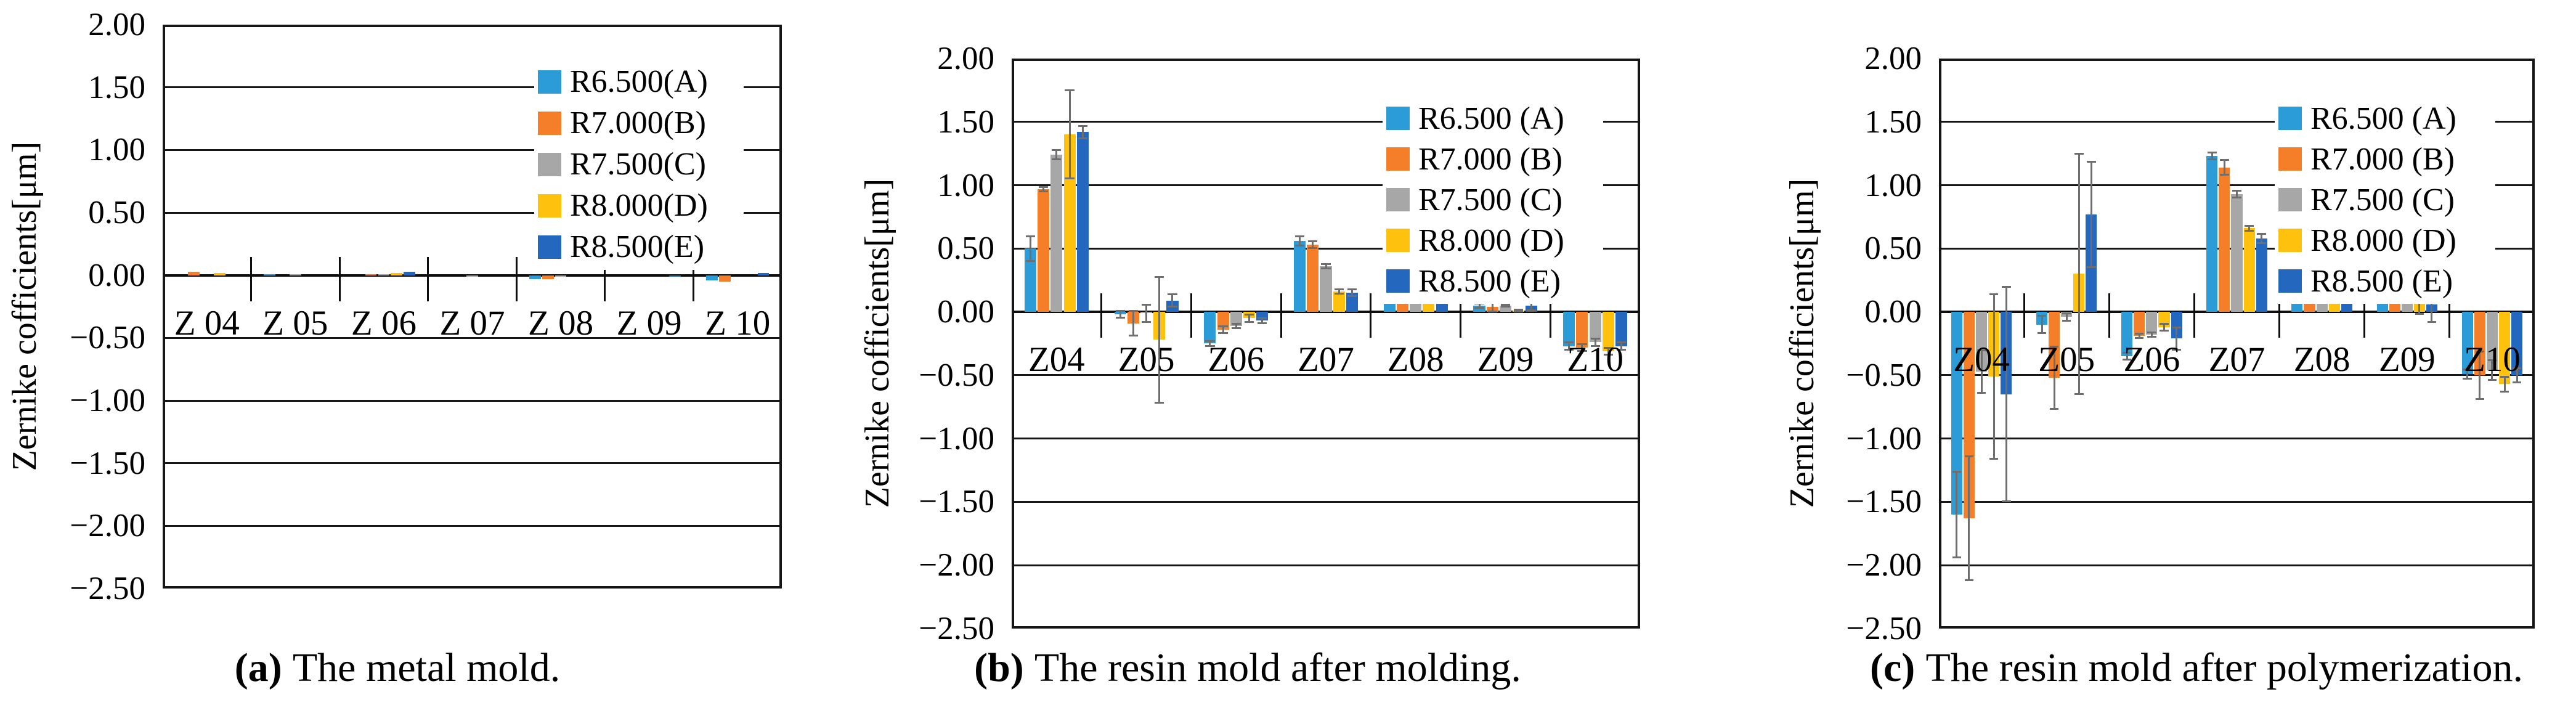  What do you see at coordinates (472, 323) in the screenshot?
I see `x-tick-label: Z 07` at bounding box center [472, 323].